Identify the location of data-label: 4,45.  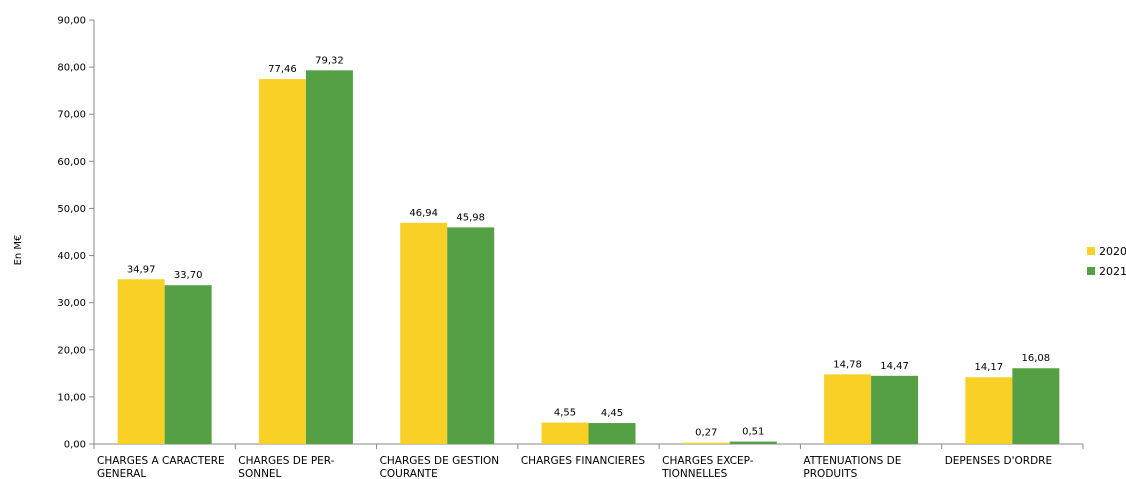
(612, 413).